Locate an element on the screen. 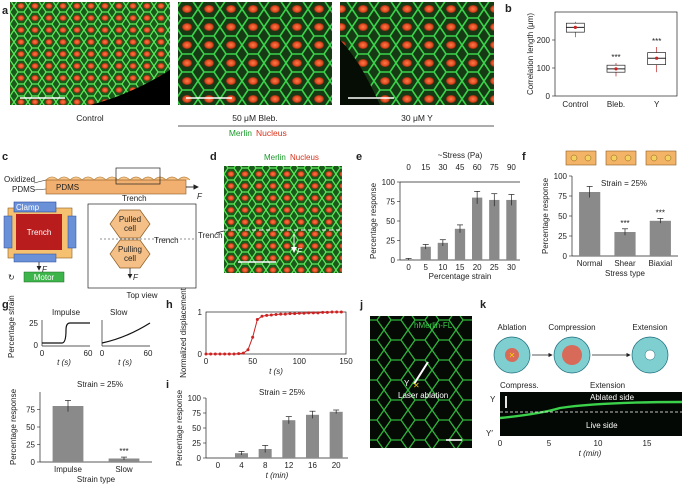 The image size is (685, 490). y-axis-label: Correlation length (μm) is located at coordinates (530, 54).